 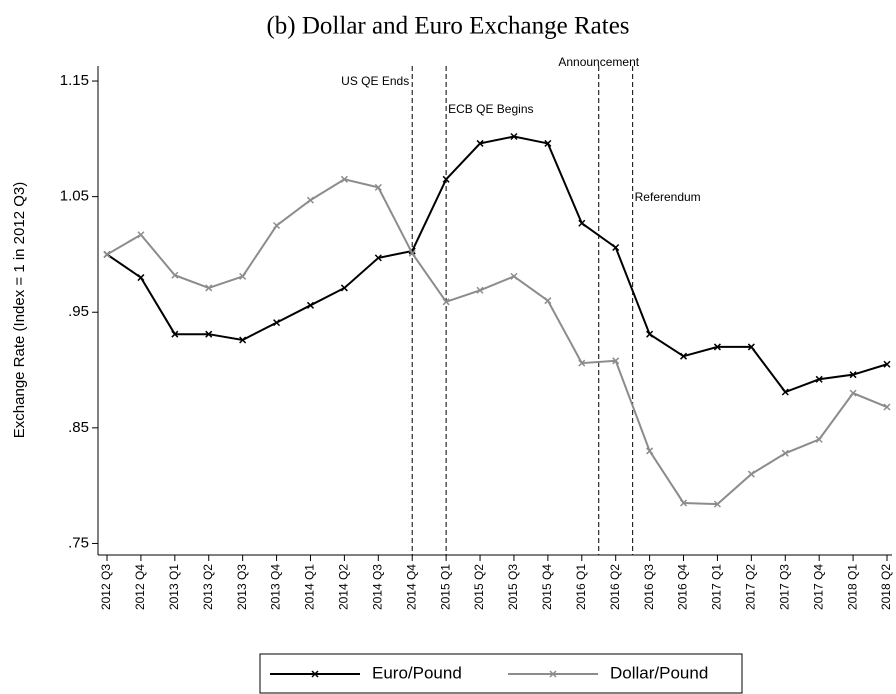 I want to click on event-label: ECB QE Begins, so click(x=490, y=109).